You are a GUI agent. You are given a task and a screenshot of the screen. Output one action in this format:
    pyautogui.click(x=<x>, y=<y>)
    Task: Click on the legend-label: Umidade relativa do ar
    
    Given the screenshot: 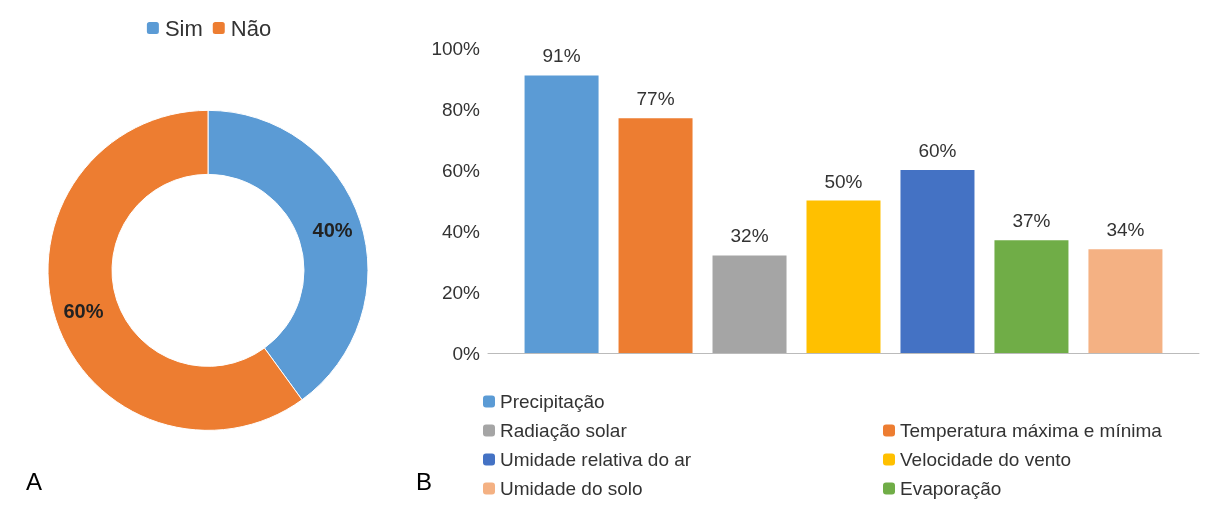 What is the action you would take?
    pyautogui.click(x=596, y=459)
    